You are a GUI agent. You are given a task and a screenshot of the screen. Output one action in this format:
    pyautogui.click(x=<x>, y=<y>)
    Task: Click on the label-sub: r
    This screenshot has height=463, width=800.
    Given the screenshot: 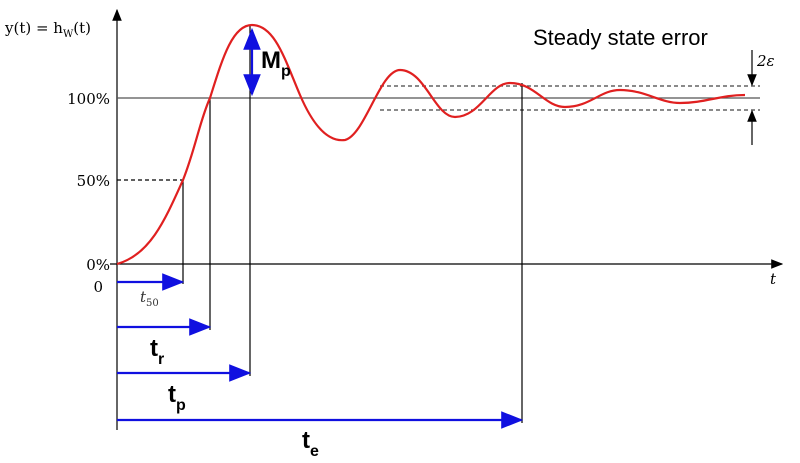 What is the action you would take?
    pyautogui.click(x=161, y=359)
    